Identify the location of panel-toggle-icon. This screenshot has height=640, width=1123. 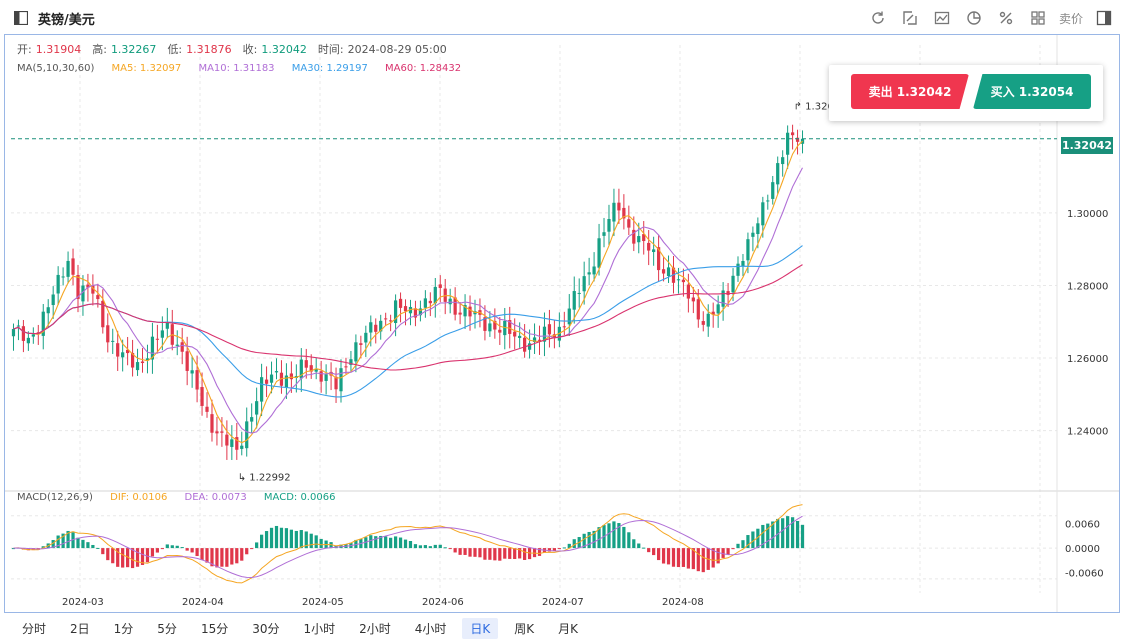
(21, 19).